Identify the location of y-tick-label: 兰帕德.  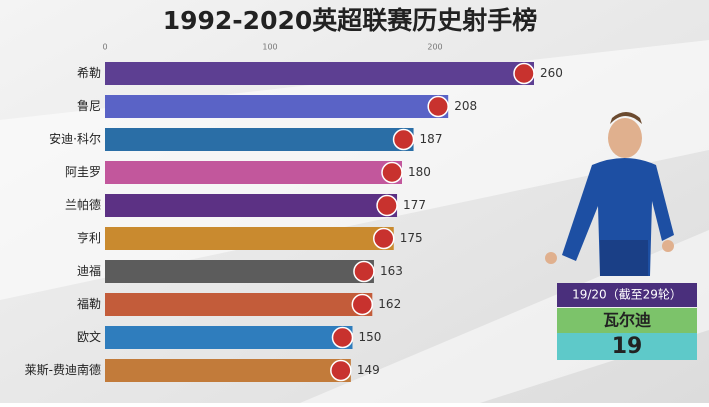
(83, 204).